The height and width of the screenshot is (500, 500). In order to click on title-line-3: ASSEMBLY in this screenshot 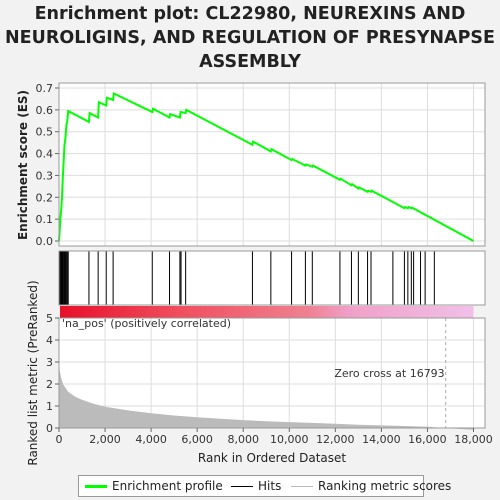, I will do `click(250, 62)`.